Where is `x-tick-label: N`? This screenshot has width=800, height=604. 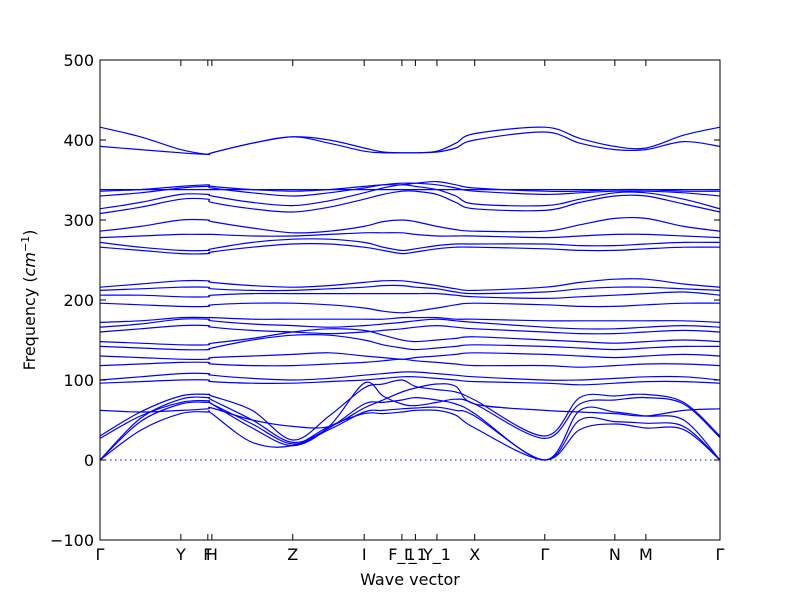 x-tick-label: N is located at coordinates (615, 554).